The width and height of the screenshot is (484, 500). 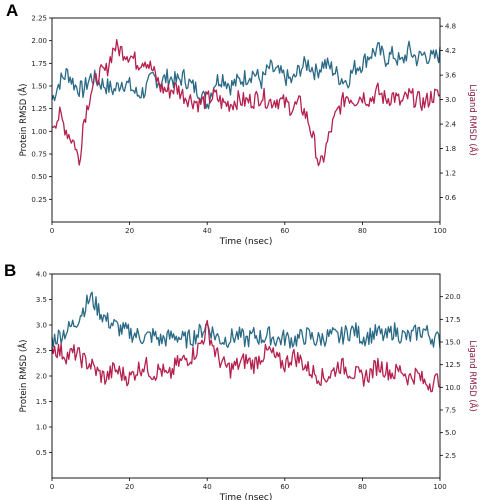 I want to click on y-left-tick-label: 0.25, so click(x=39, y=200).